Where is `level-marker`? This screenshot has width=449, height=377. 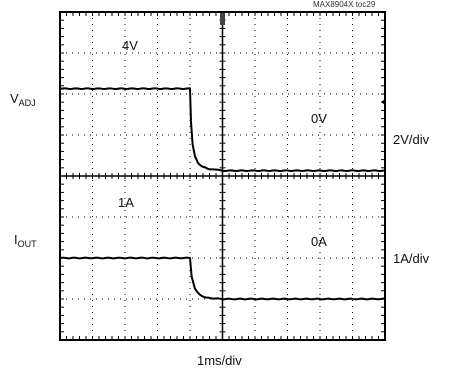 level-marker is located at coordinates (383, 102).